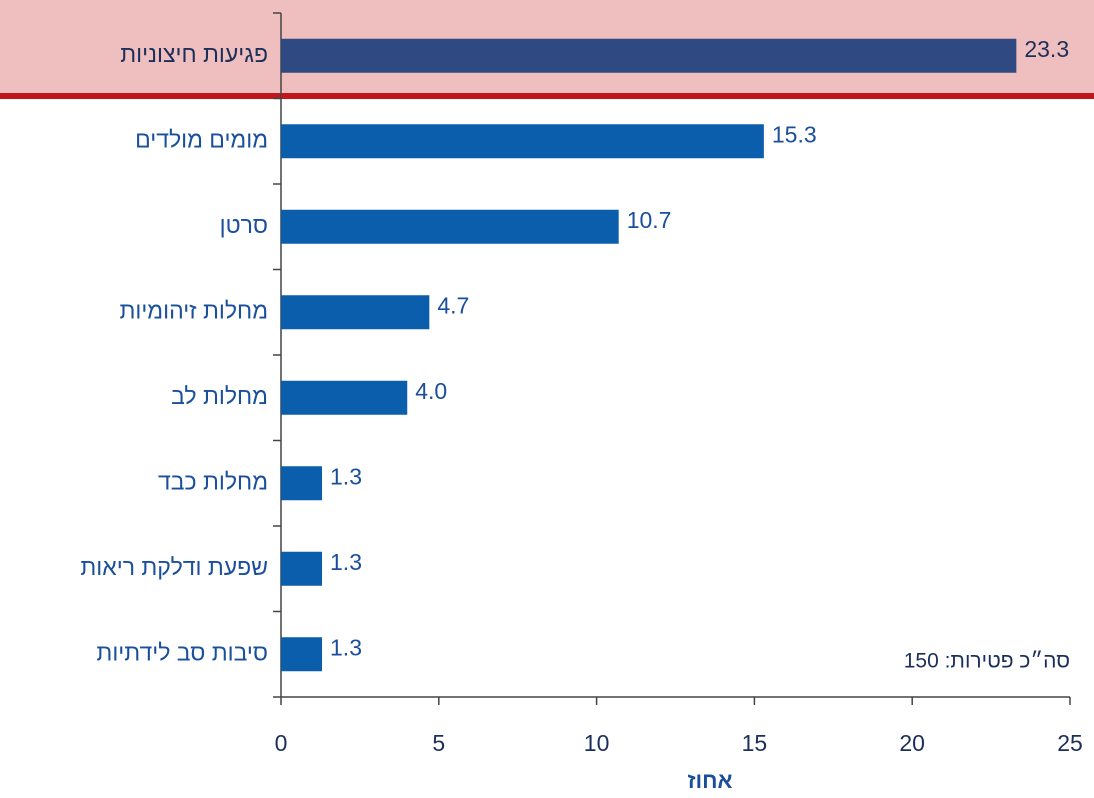 This screenshot has height=798, width=1094. Describe the element at coordinates (912, 743) in the screenshot. I see `x-tick-label: 20` at that location.